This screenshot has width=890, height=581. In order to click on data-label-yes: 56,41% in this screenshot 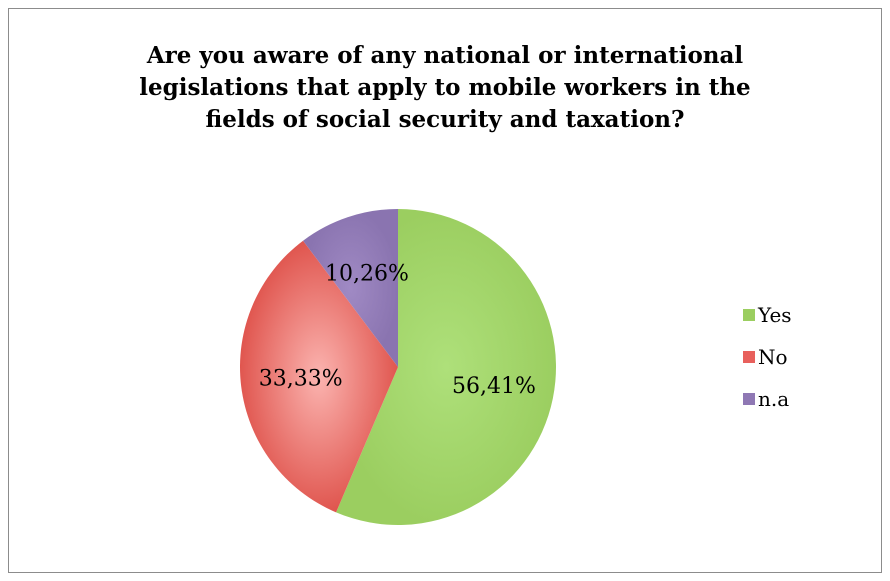, I will do `click(494, 386)`.